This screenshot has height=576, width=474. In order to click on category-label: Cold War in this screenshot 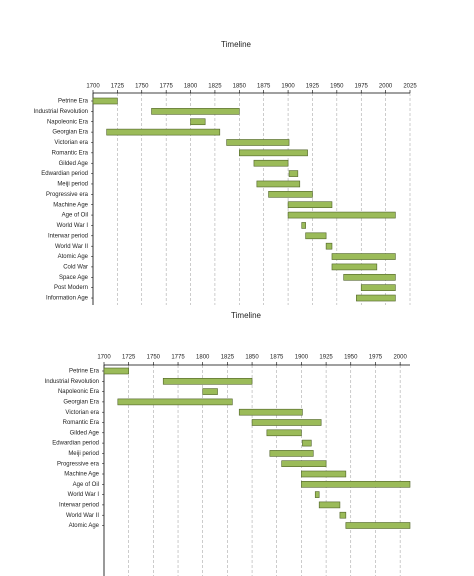, I will do `click(75, 267)`.